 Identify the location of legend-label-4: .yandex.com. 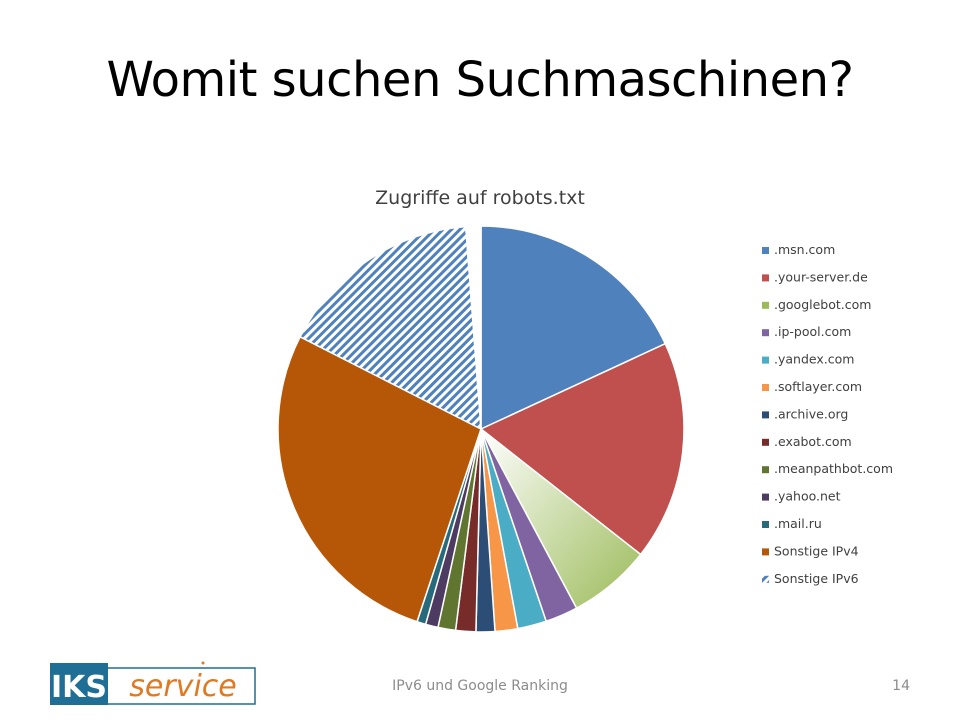
(814, 359).